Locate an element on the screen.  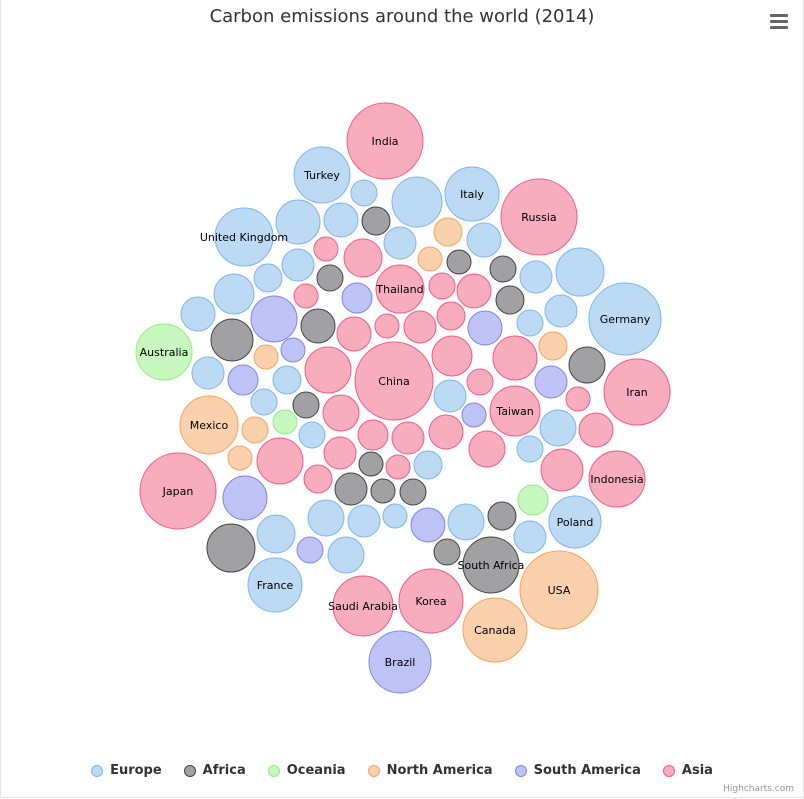
bubble-europe-united-kingdom is located at coordinates (244, 237).